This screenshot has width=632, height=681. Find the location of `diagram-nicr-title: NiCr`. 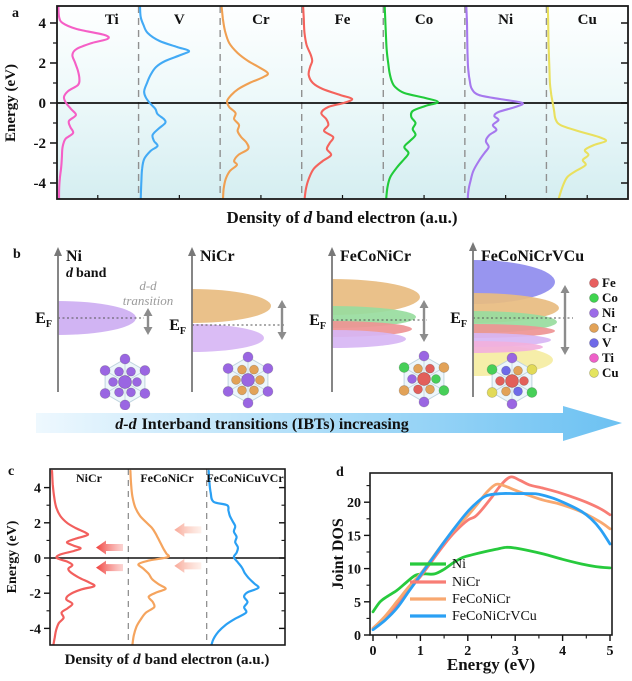

diagram-nicr-title: NiCr is located at coordinates (217, 256).